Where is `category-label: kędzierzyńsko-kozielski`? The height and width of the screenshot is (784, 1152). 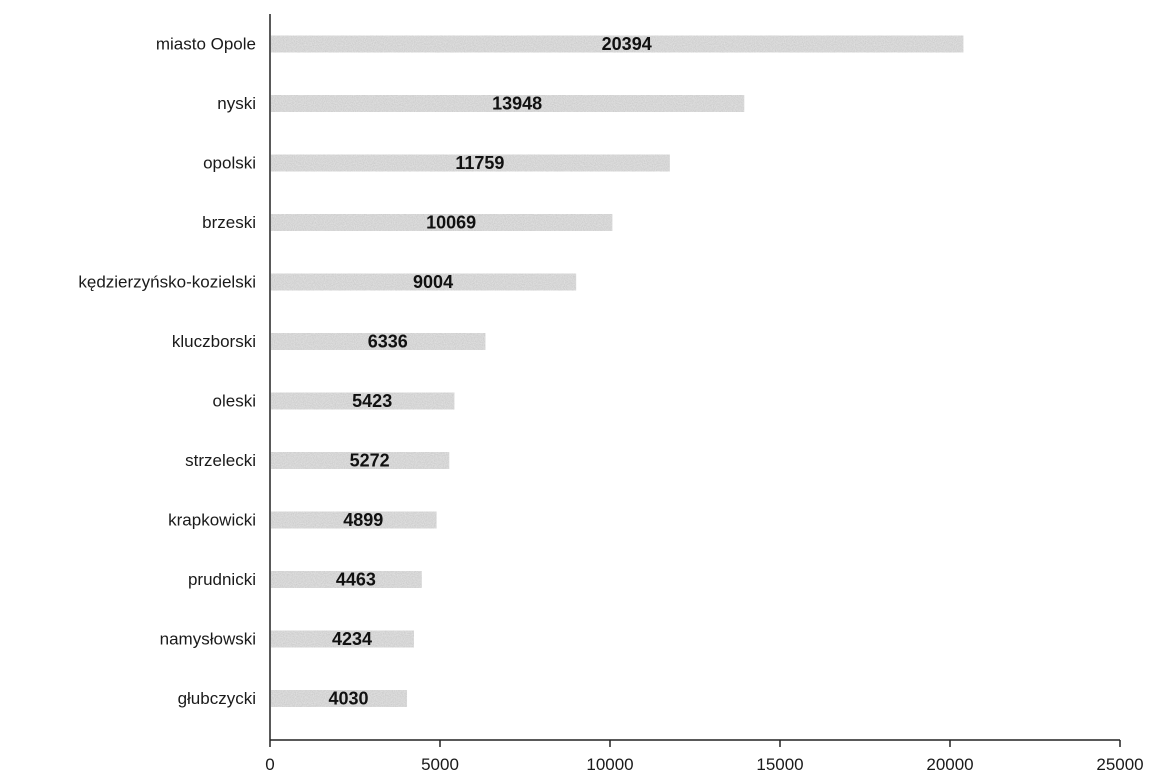
category-label: kędzierzyńsko-kozielski is located at coordinates (167, 282).